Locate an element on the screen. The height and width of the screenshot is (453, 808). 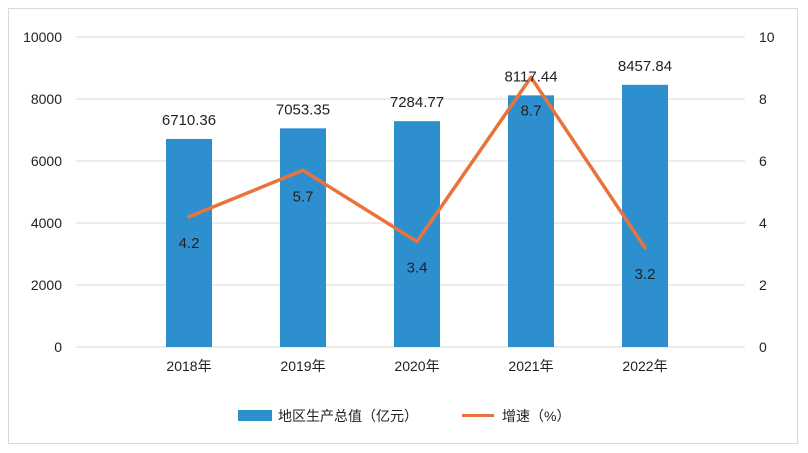
bar-value-label: 6710.36 is located at coordinates (189, 120).